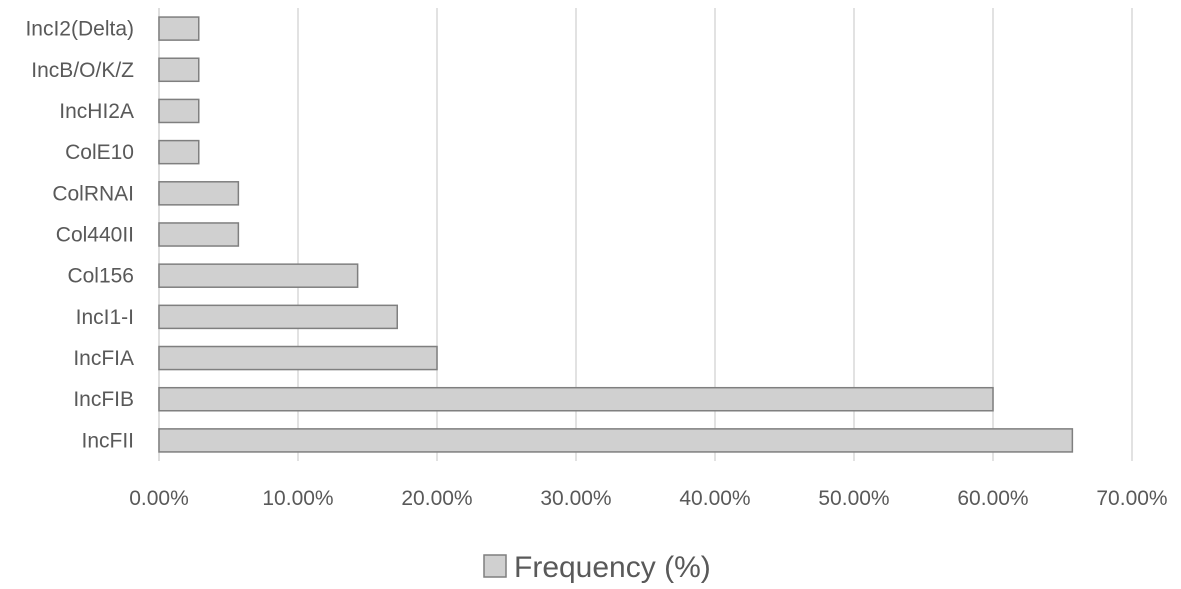  Describe the element at coordinates (93, 193) in the screenshot. I see `category-label: ColRNAI` at that location.